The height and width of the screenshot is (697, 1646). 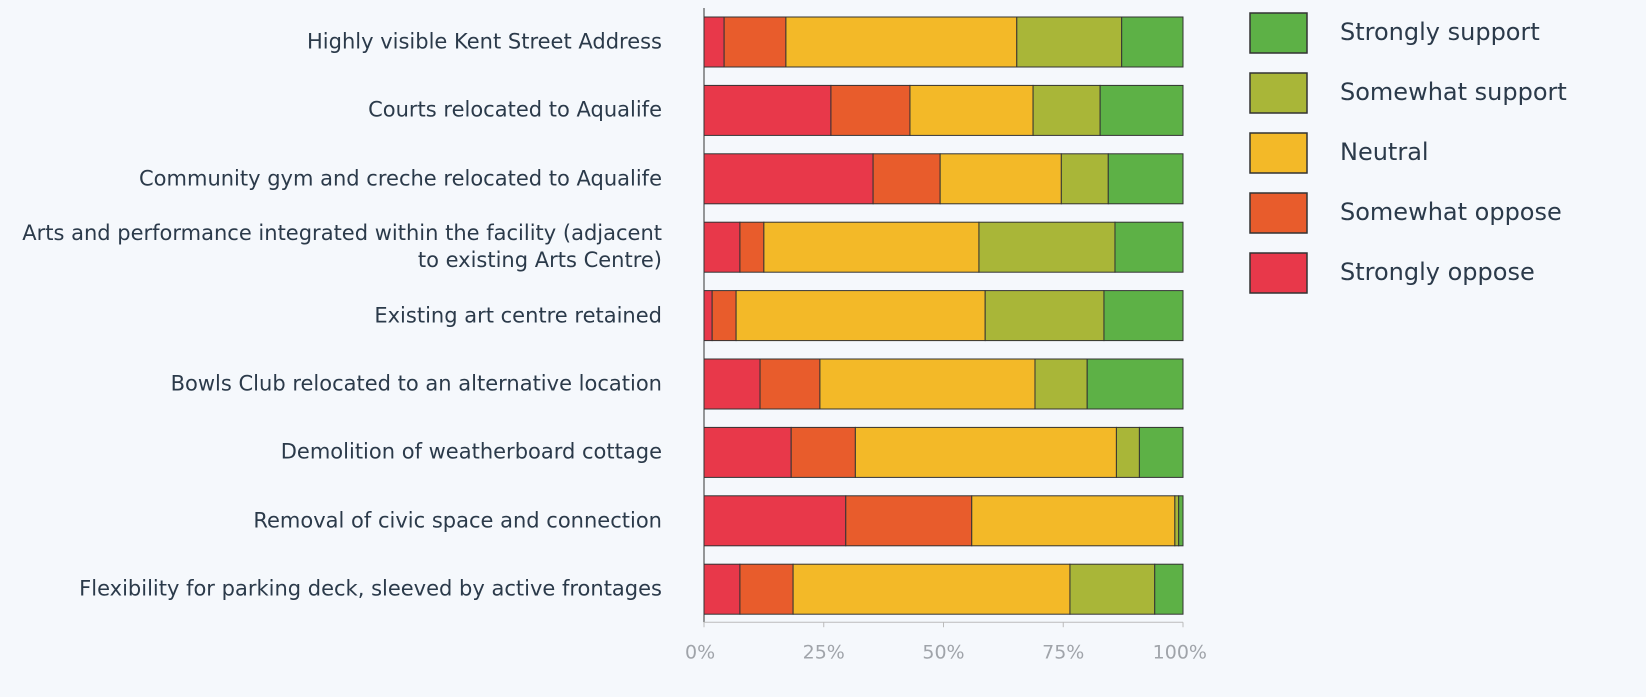 What do you see at coordinates (1384, 152) in the screenshot?
I see `legend-label: Neutral` at bounding box center [1384, 152].